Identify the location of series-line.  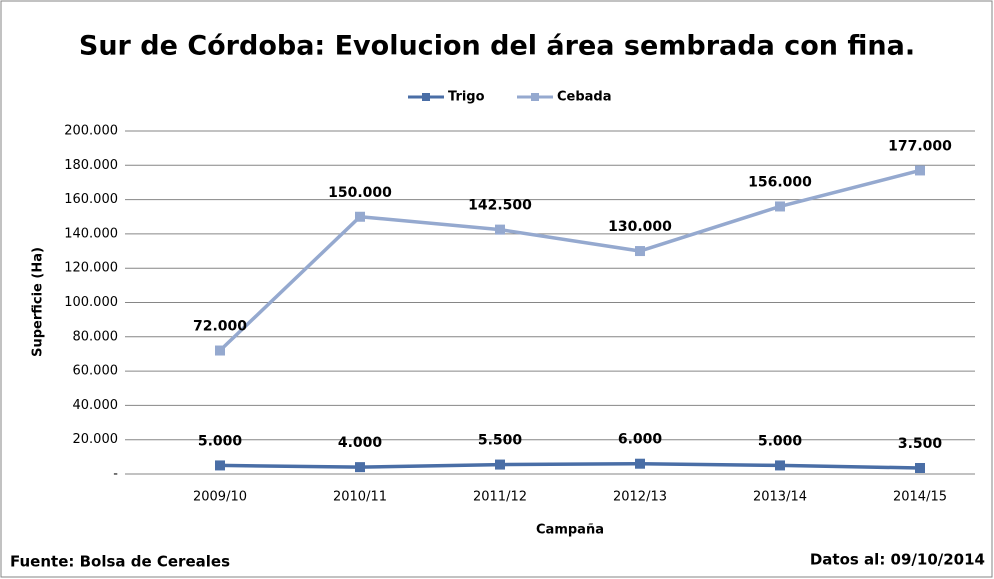
(570, 465).